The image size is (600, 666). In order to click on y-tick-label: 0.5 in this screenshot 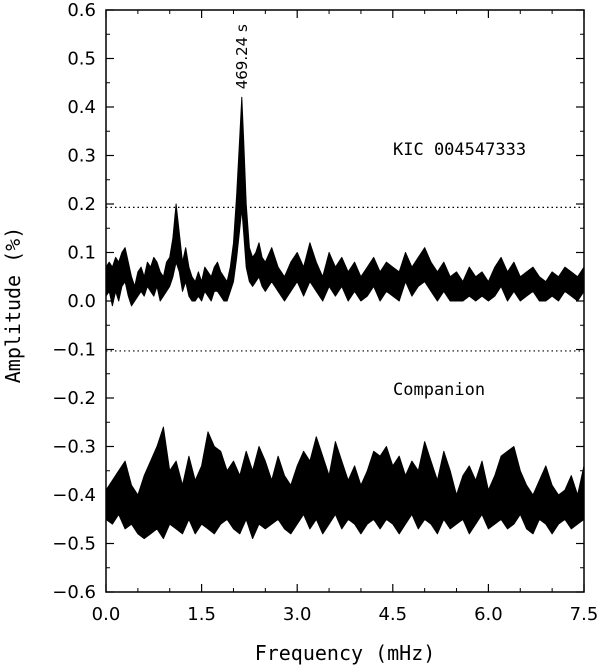, I will do `click(81, 59)`.